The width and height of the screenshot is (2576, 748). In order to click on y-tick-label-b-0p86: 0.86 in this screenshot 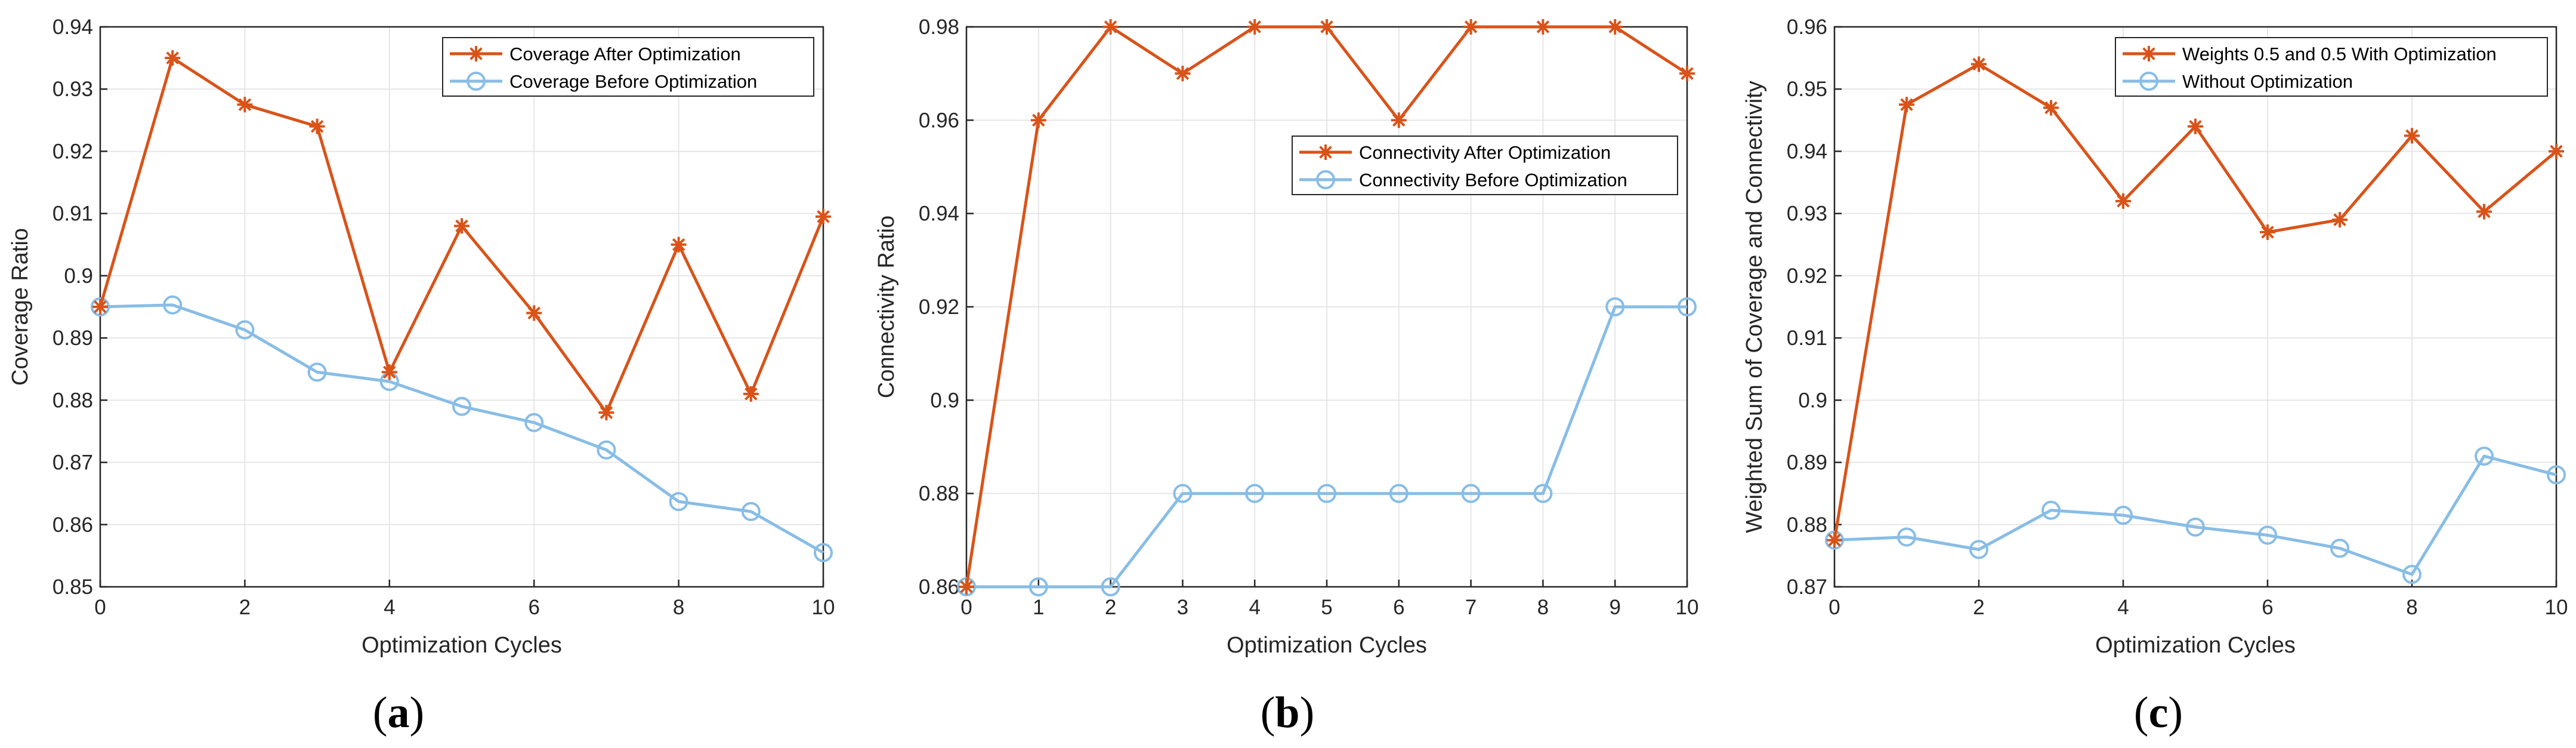, I will do `click(939, 587)`.